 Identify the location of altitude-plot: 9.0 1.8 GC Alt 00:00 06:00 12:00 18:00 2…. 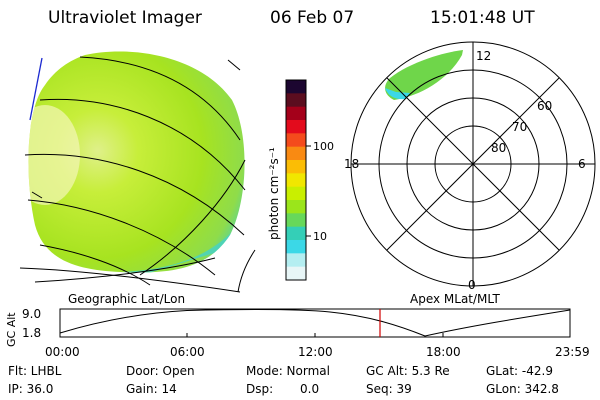
(297, 333).